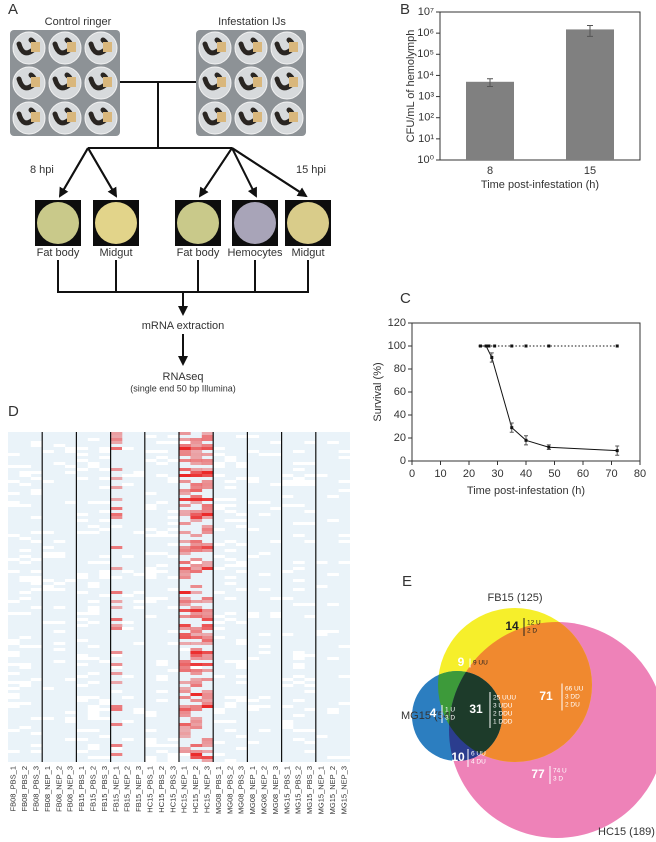  Describe the element at coordinates (560, 771) in the screenshot. I see `region-breakdown: 74 U` at that location.